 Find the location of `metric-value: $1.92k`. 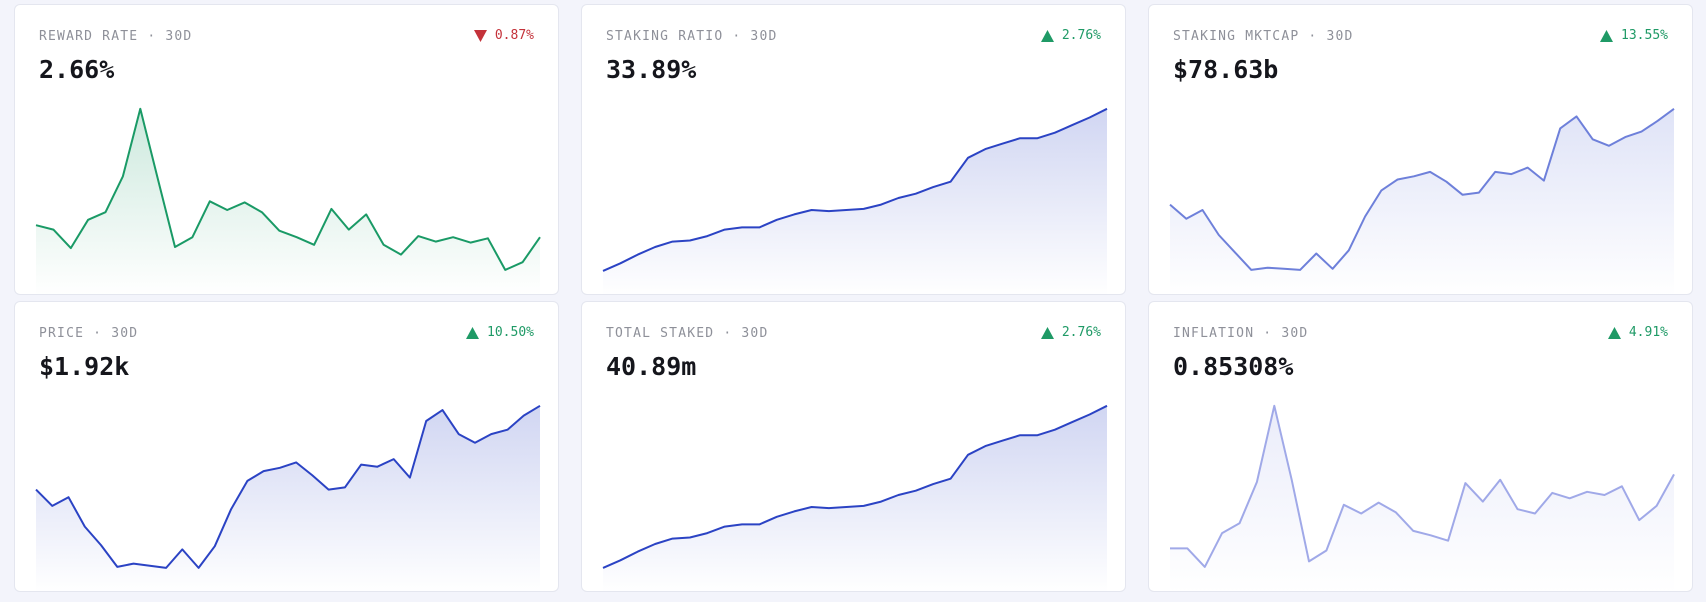

metric-value: $1.92k is located at coordinates (84, 366).